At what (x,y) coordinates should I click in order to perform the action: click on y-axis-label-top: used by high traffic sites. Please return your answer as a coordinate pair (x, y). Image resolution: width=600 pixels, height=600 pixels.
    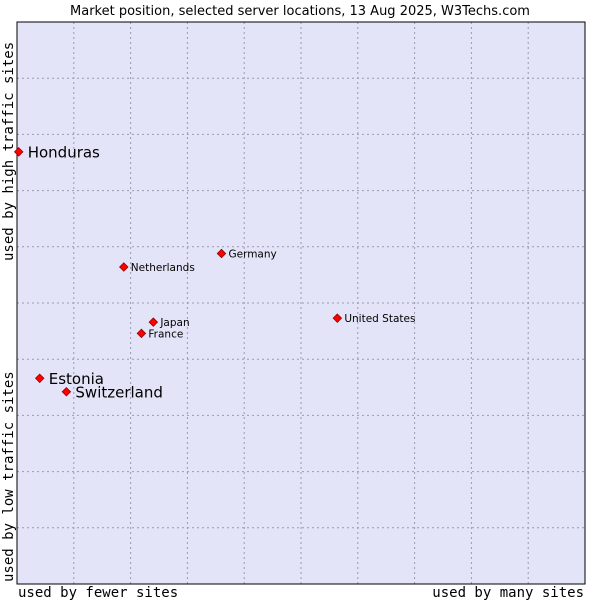
    Looking at the image, I should click on (9, 151).